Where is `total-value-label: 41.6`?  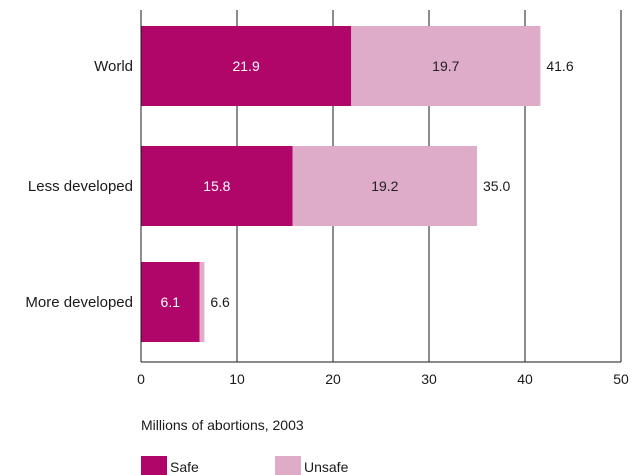
total-value-label: 41.6 is located at coordinates (559, 66).